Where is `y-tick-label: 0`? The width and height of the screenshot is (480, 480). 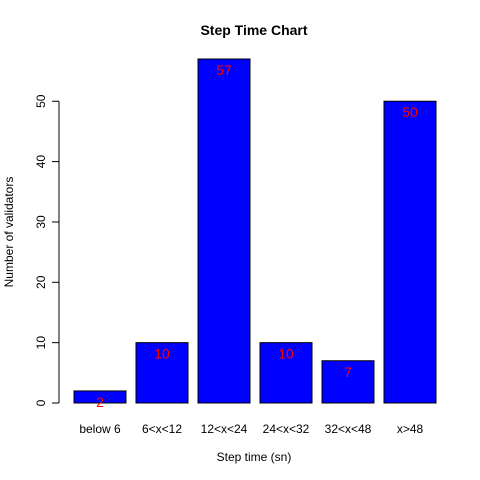 y-tick-label: 0 is located at coordinates (41, 402).